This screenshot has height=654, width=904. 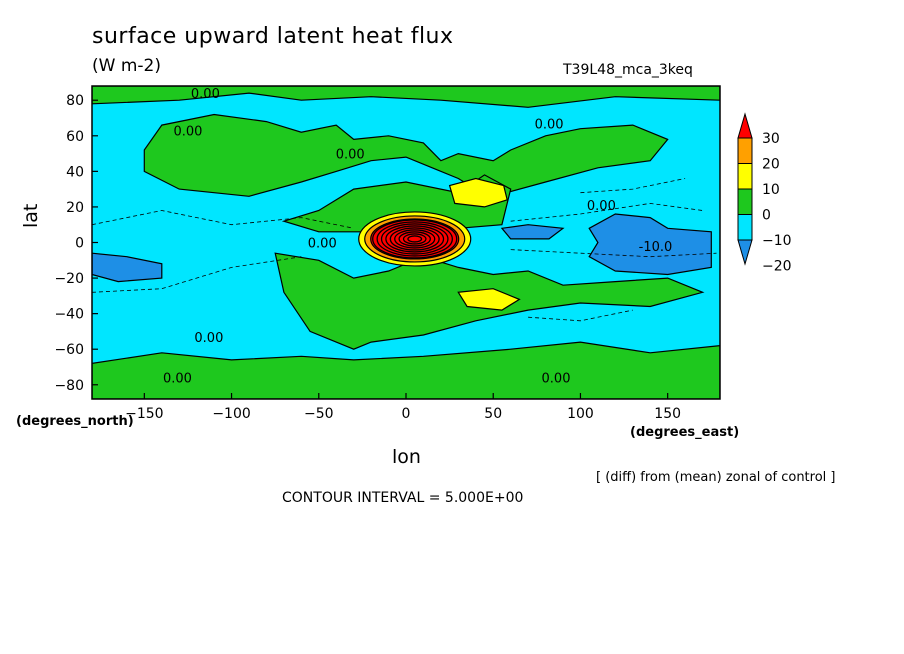 What do you see at coordinates (628, 70) in the screenshot?
I see `run-label: T39L48_mca_3keq` at bounding box center [628, 70].